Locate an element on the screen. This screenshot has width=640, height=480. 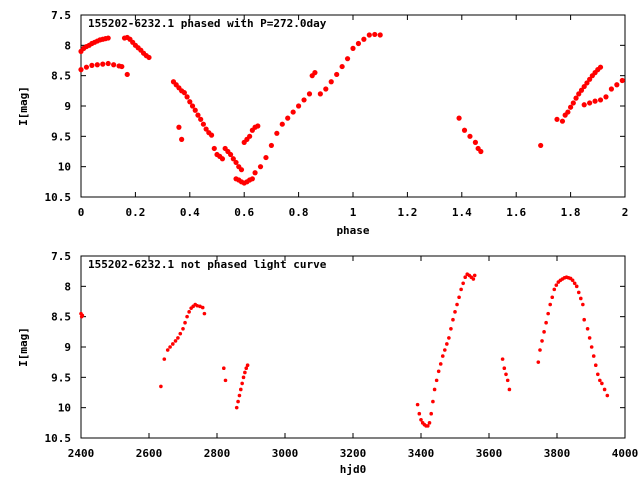
x-tick-label: 2400 is located at coordinates (81, 453).